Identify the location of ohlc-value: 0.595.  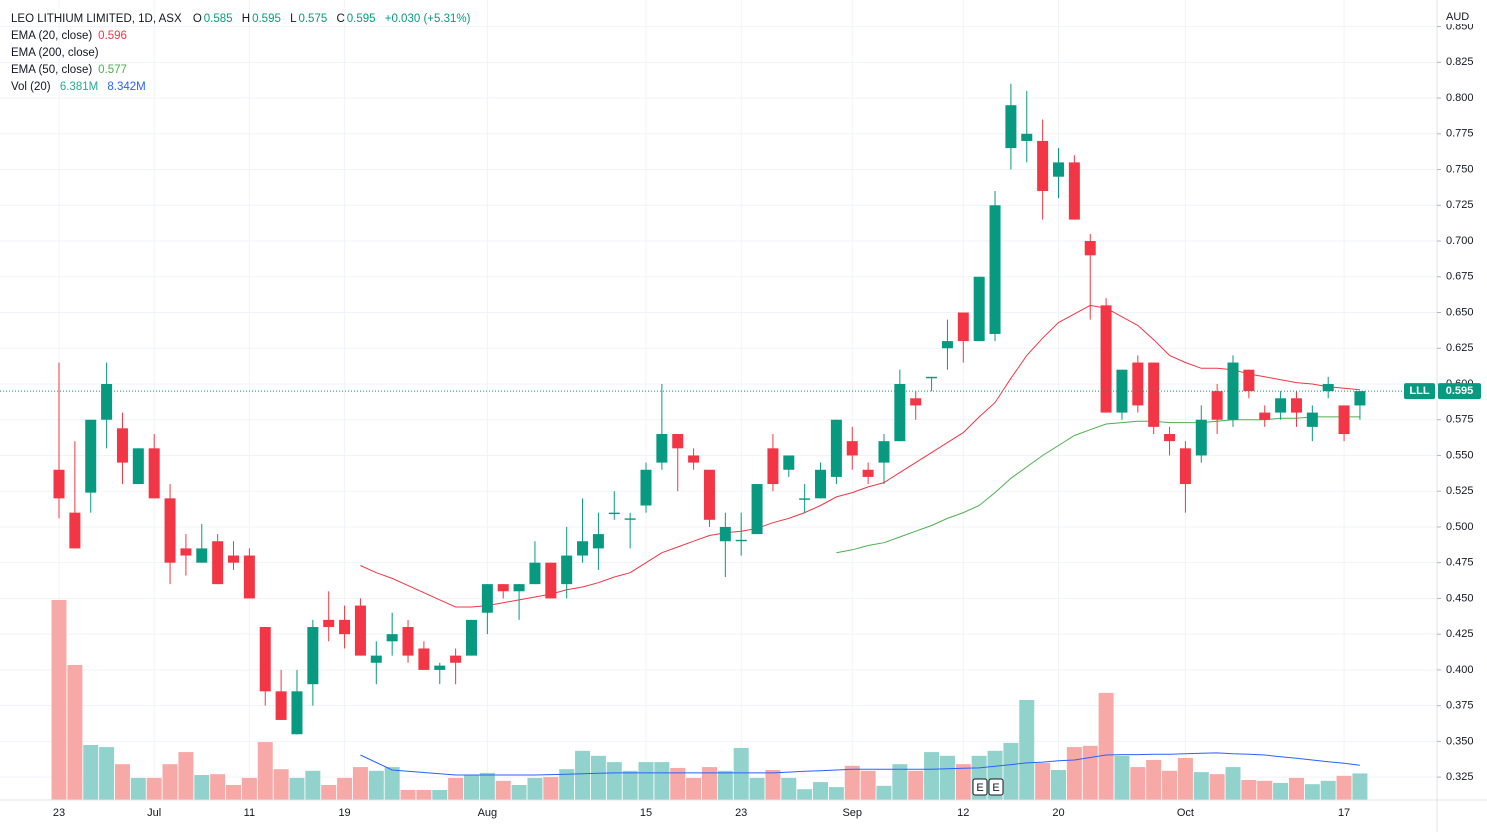
(361, 19).